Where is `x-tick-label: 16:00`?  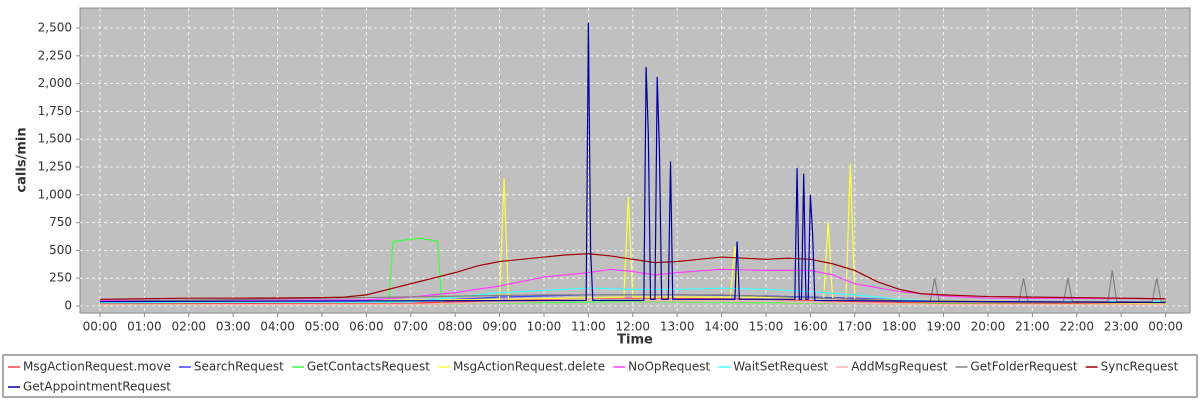 x-tick-label: 16:00 is located at coordinates (810, 327).